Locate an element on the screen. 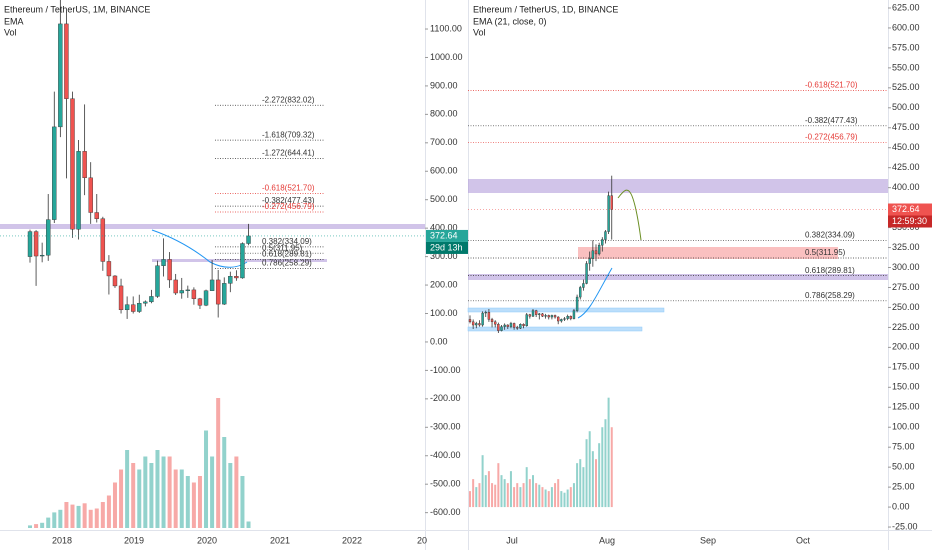 The image size is (932, 550). x-tick-label: Jul is located at coordinates (512, 540).